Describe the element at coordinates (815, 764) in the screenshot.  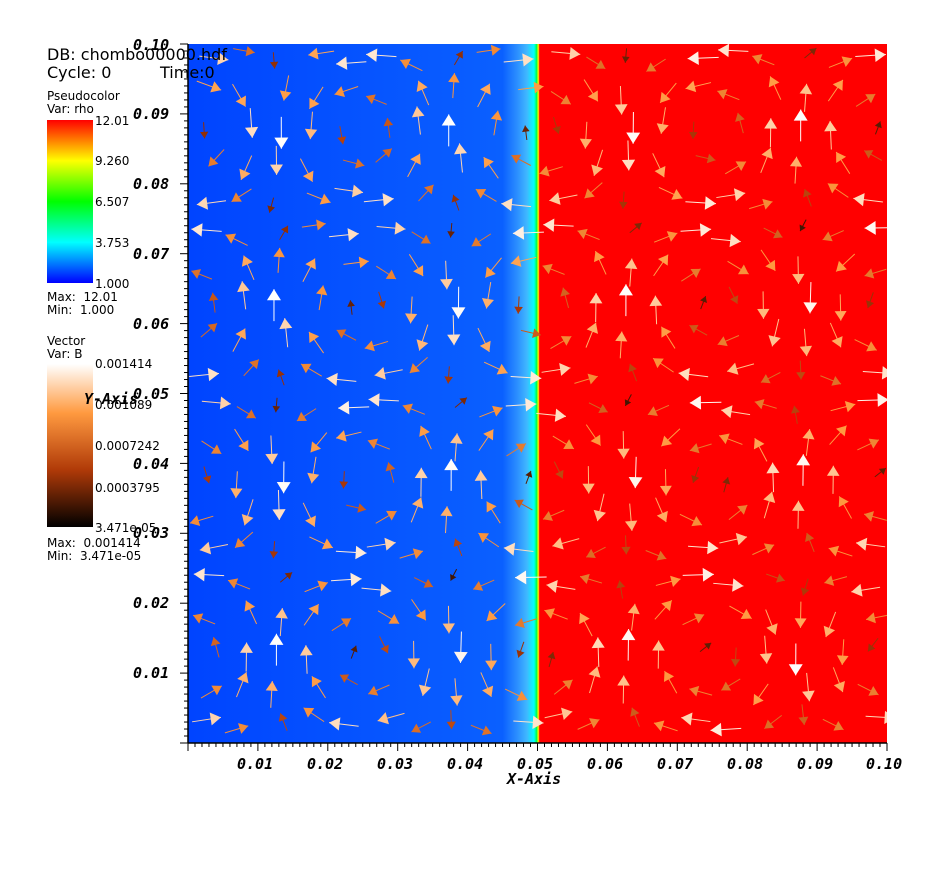
I see `x-tick-label: 0.09` at that location.